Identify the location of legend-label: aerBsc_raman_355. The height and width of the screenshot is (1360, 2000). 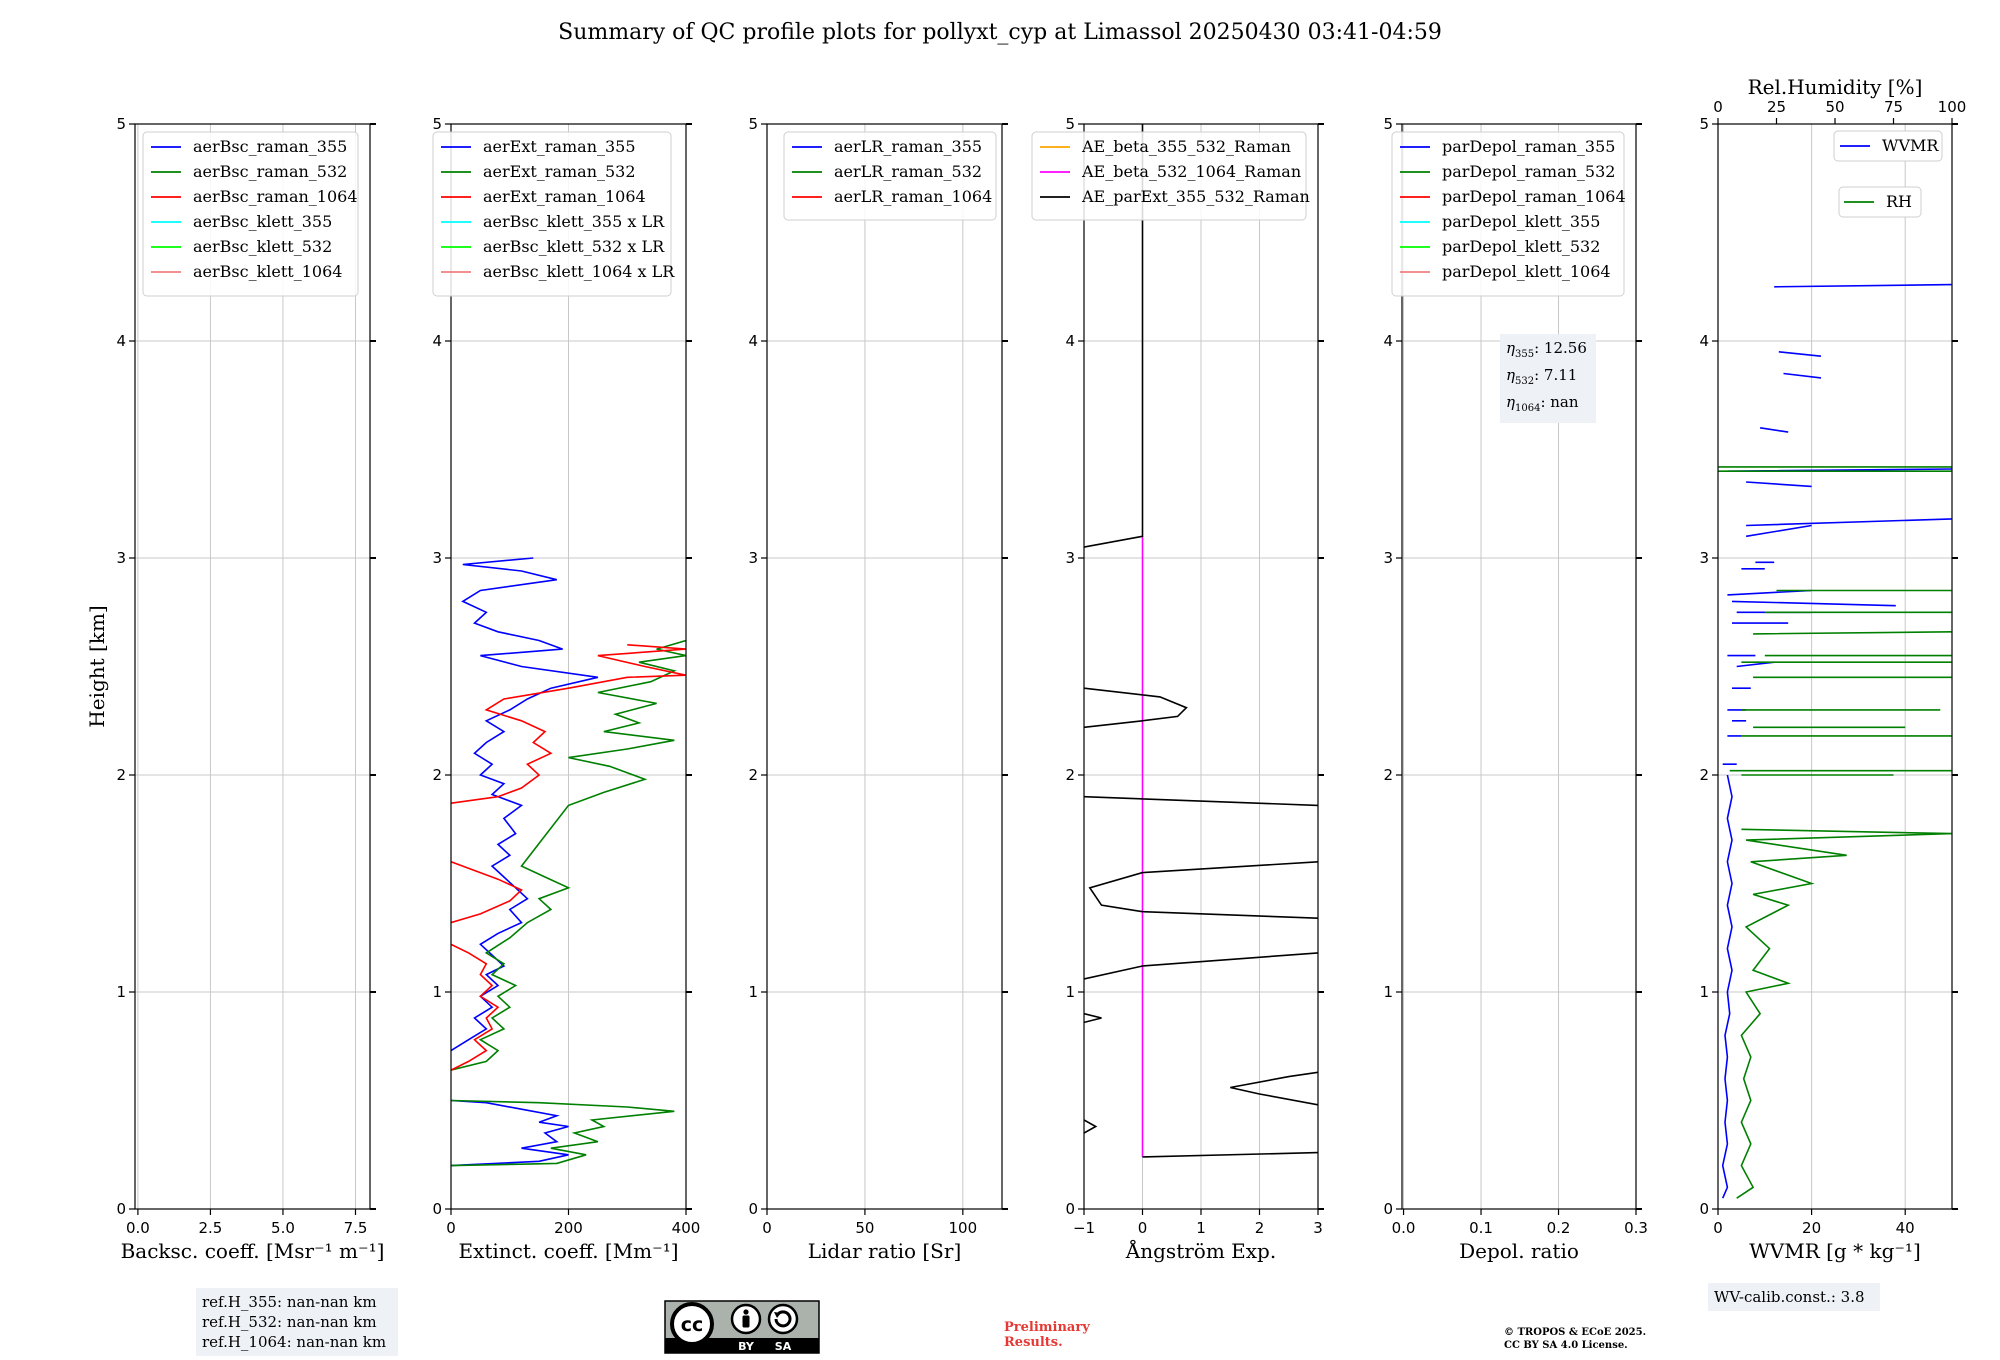
(270, 146).